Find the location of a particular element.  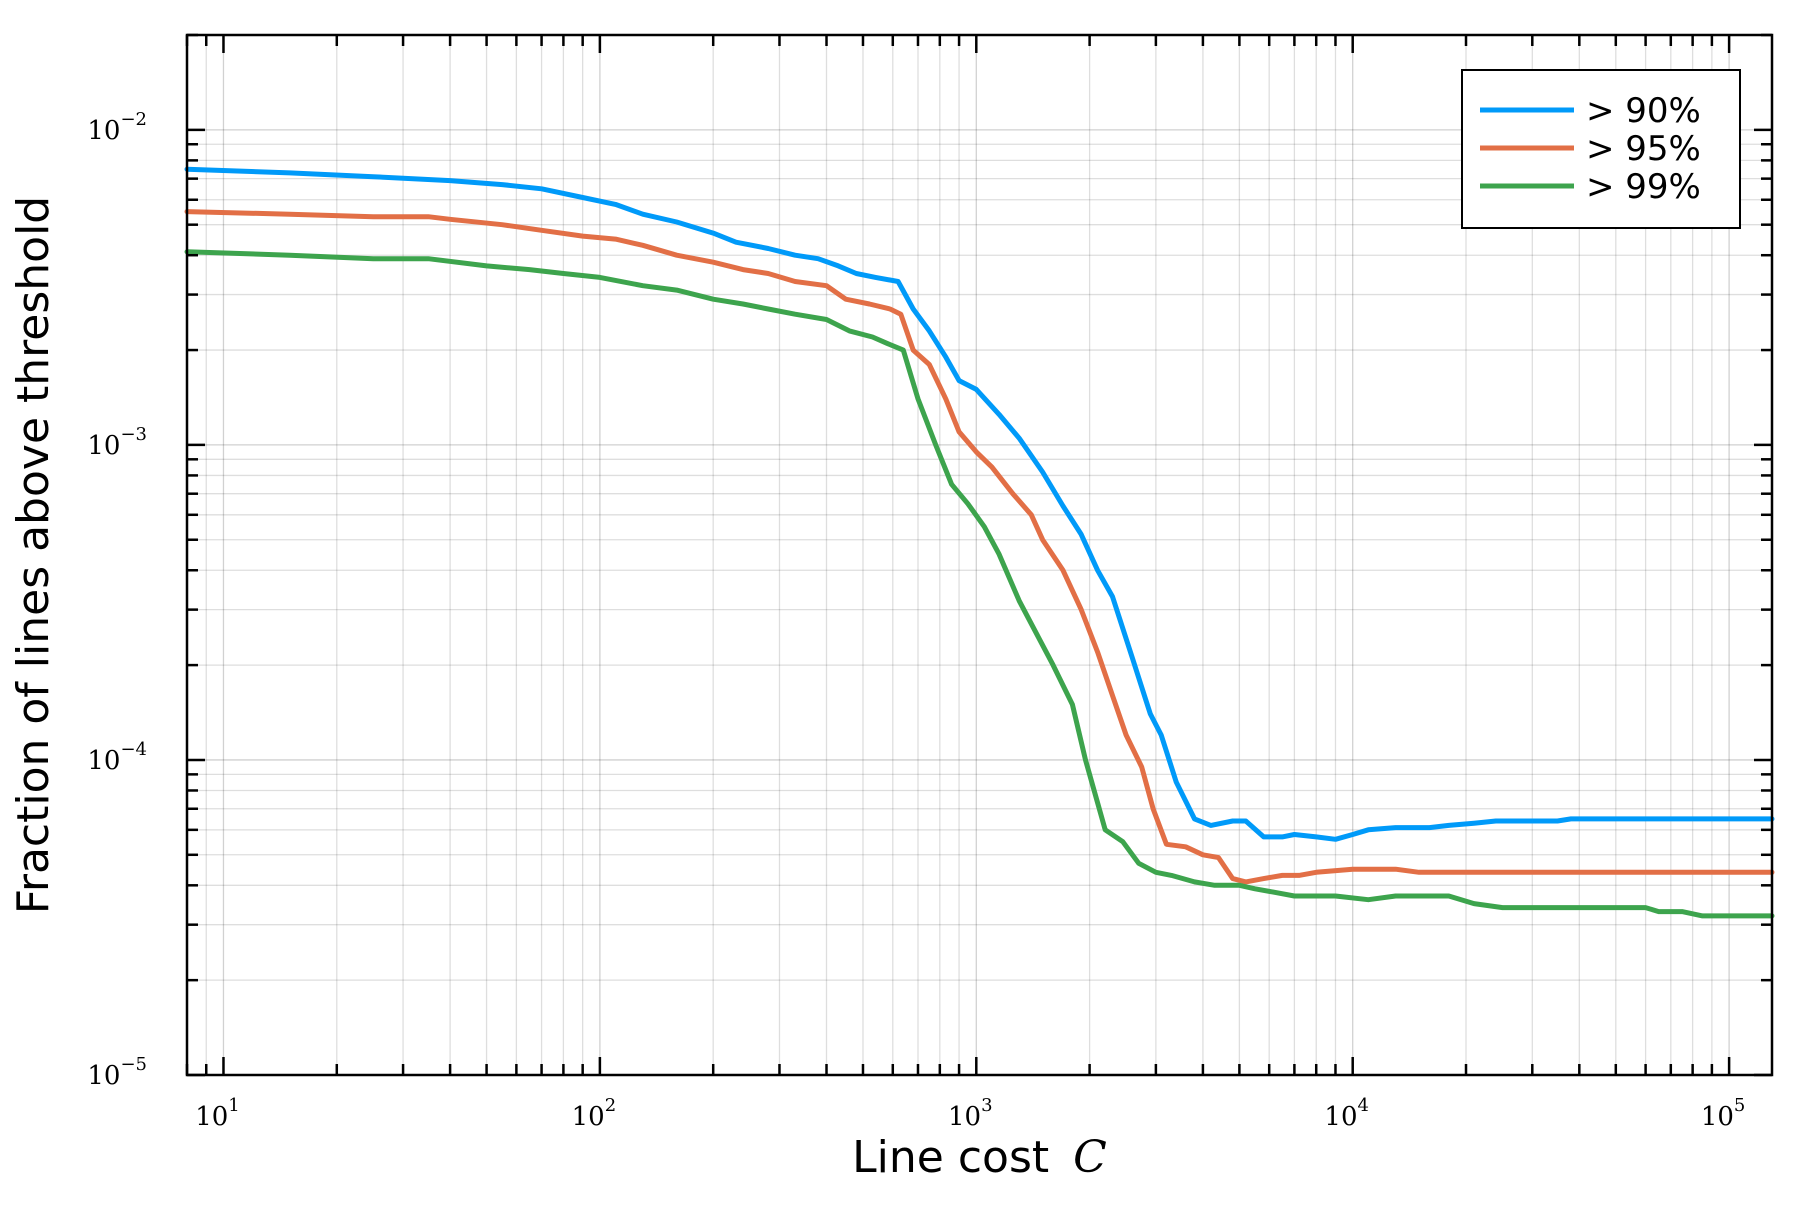

y-tick-label-exponent: −4 is located at coordinates (133, 749).